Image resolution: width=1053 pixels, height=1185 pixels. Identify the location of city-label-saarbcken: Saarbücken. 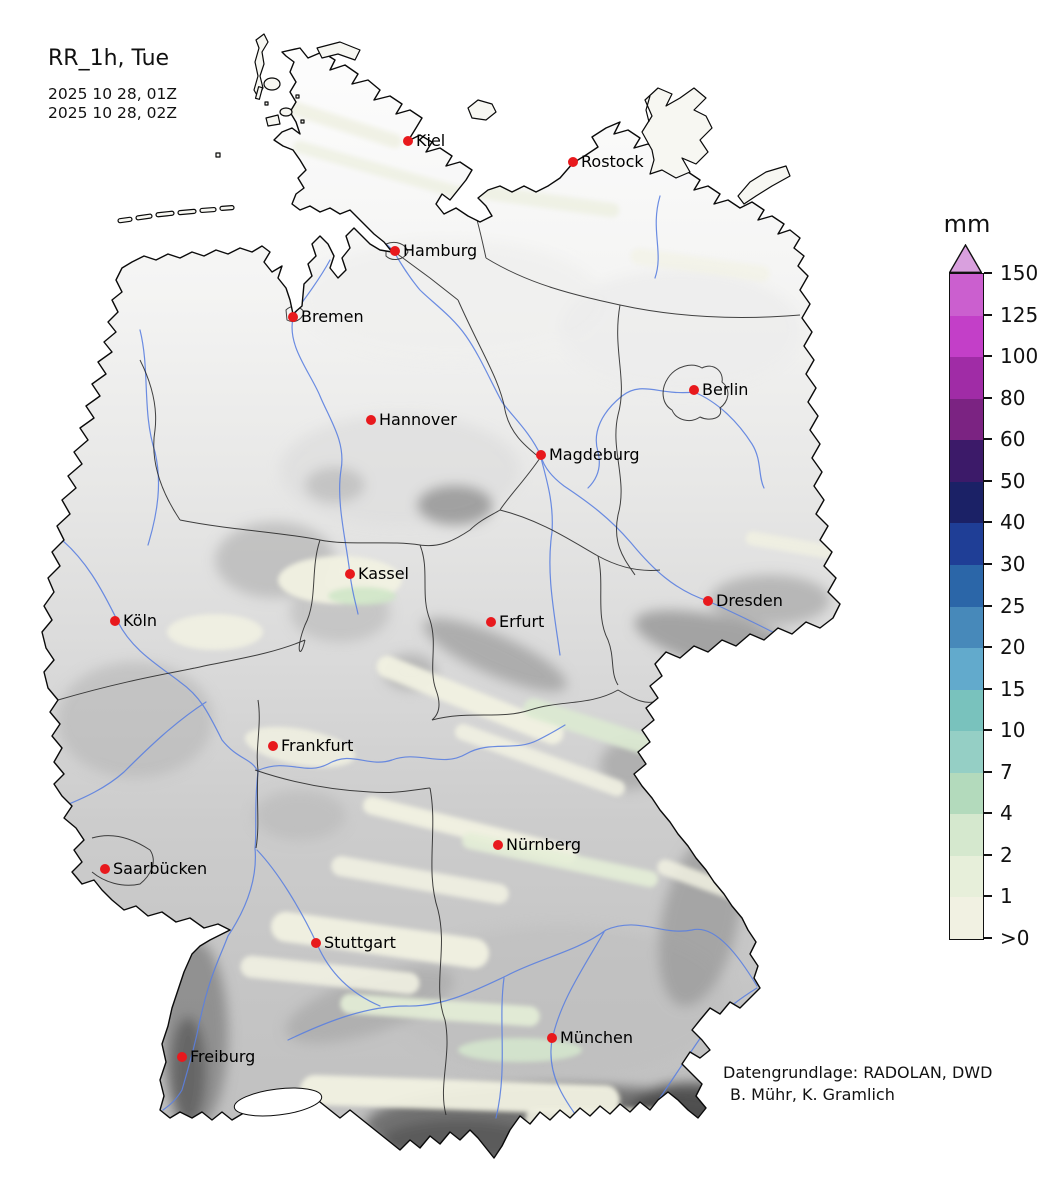
(160, 868).